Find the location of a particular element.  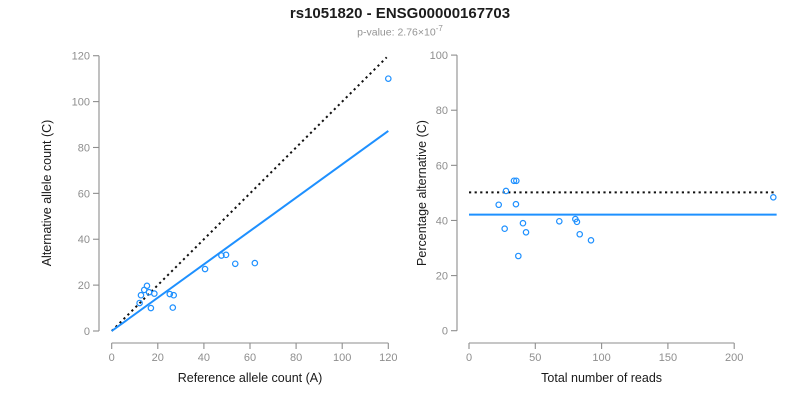

x-tick-label: 150 is located at coordinates (668, 358).